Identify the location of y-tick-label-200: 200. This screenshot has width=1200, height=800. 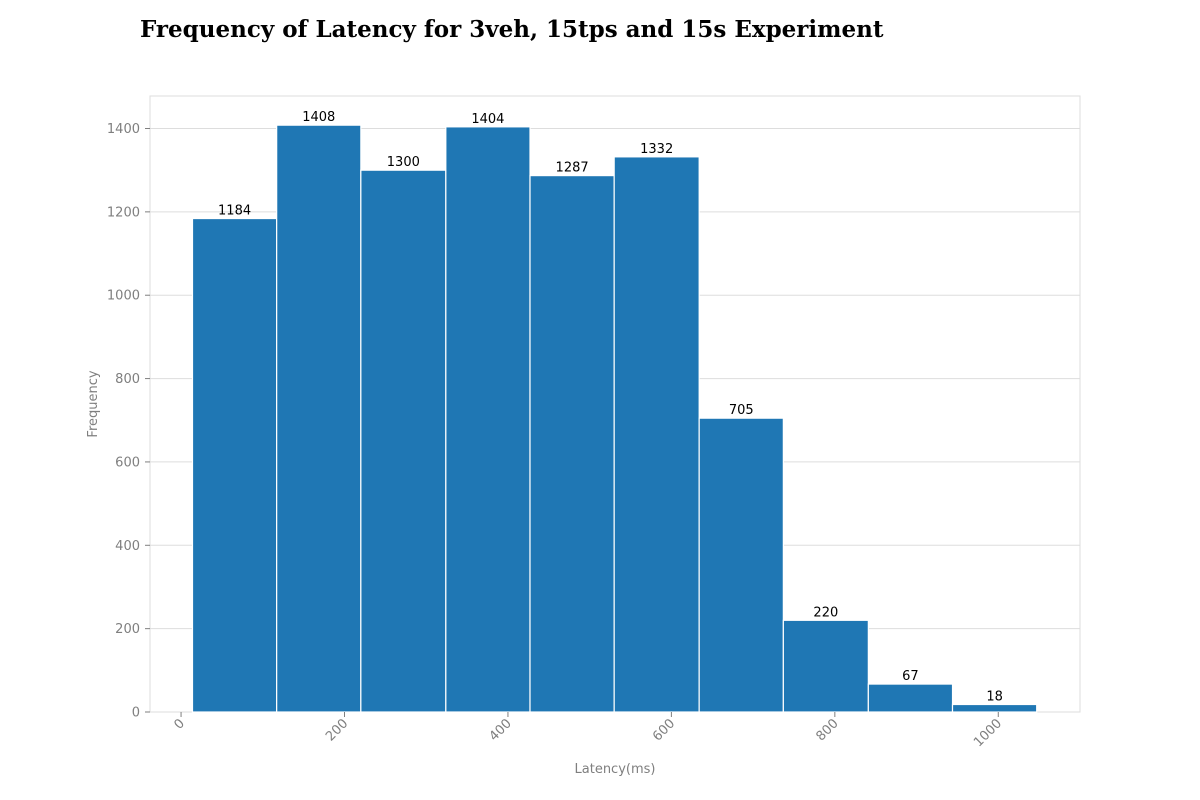
(127, 629).